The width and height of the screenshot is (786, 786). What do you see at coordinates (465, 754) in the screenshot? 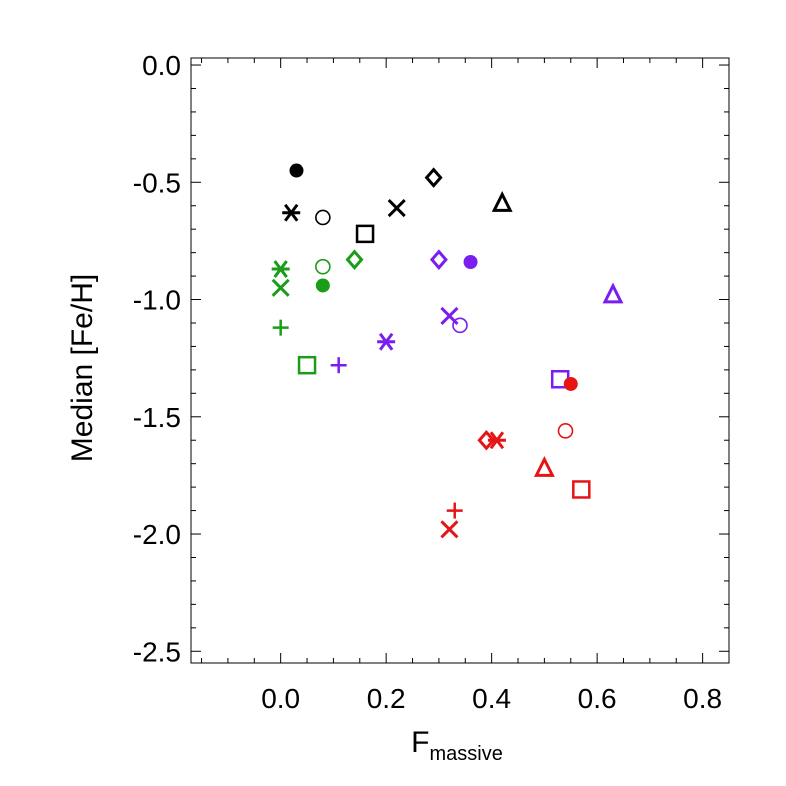
I see `x-axis-label-subscript: massive` at bounding box center [465, 754].